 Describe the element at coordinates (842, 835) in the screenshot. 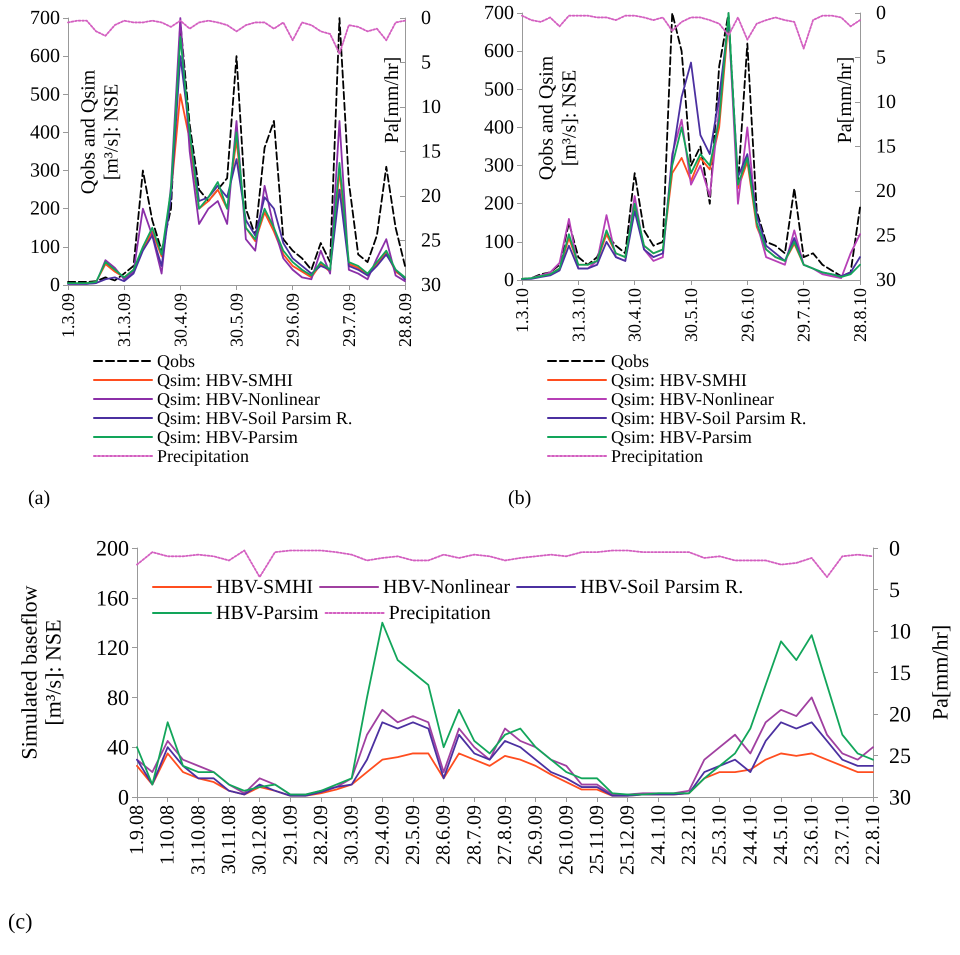

I see `x-tick-label: 23.7.10` at that location.